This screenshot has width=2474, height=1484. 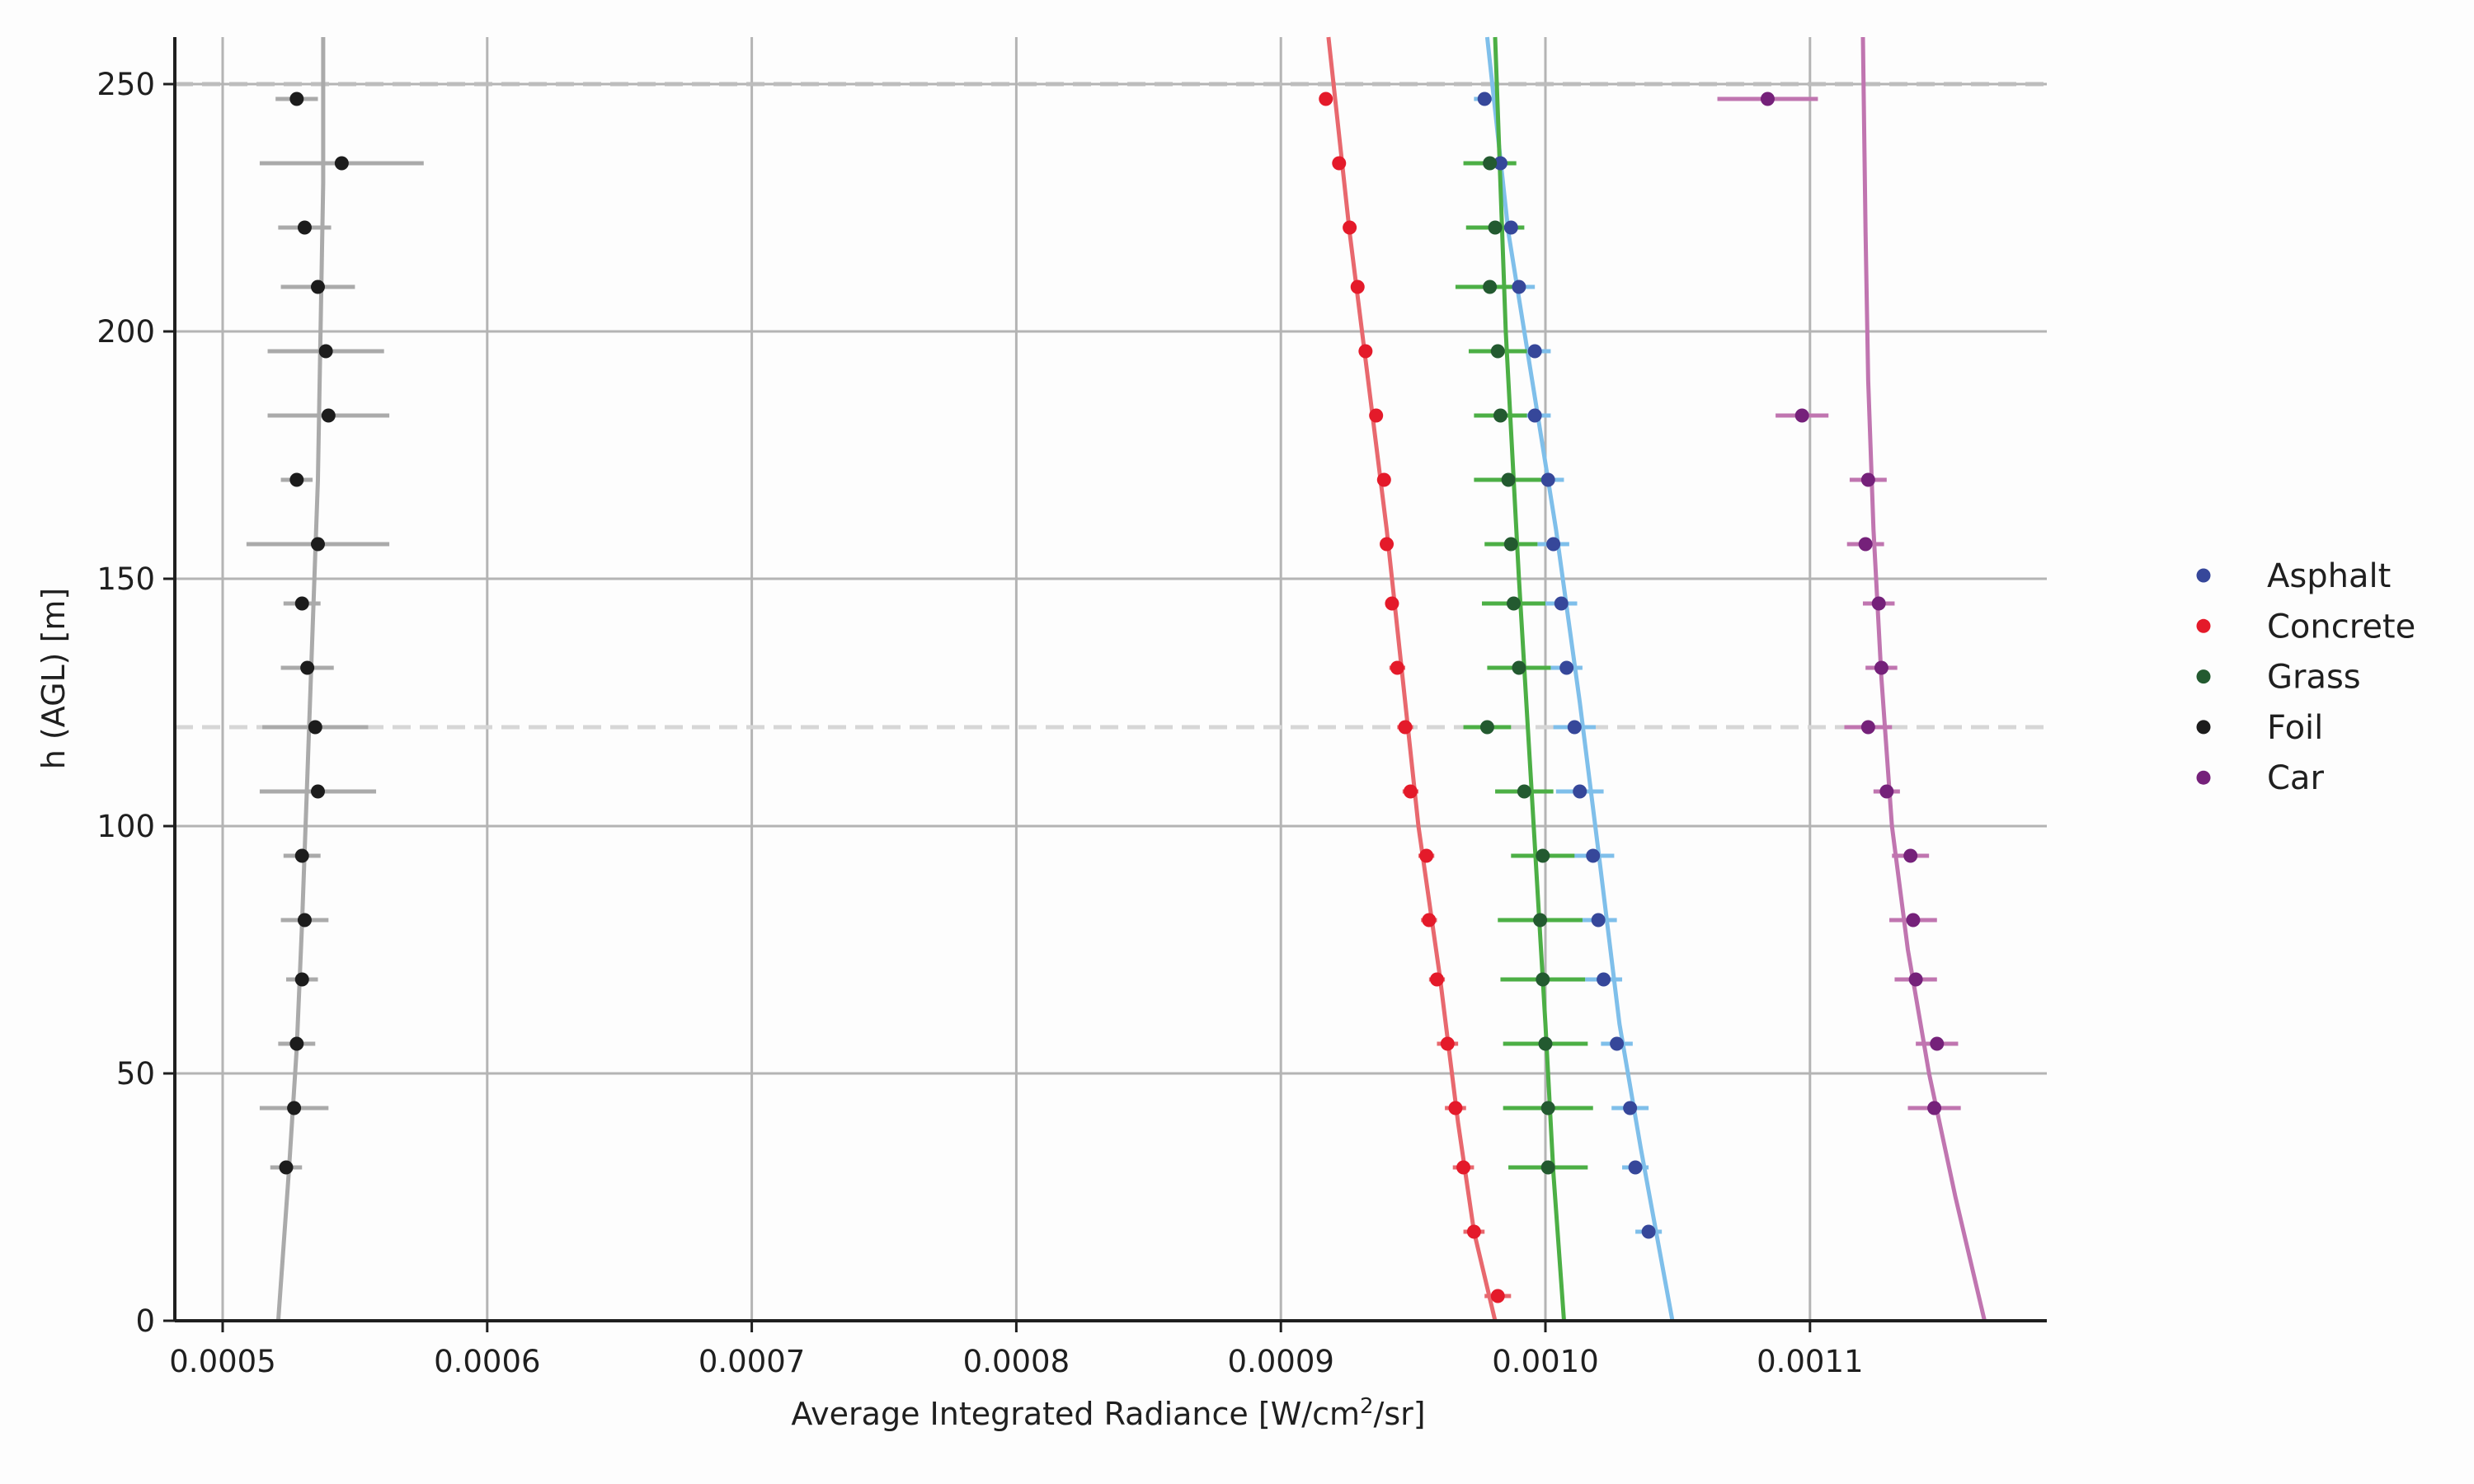 I want to click on y-tick-label: 0, so click(x=145, y=1321).